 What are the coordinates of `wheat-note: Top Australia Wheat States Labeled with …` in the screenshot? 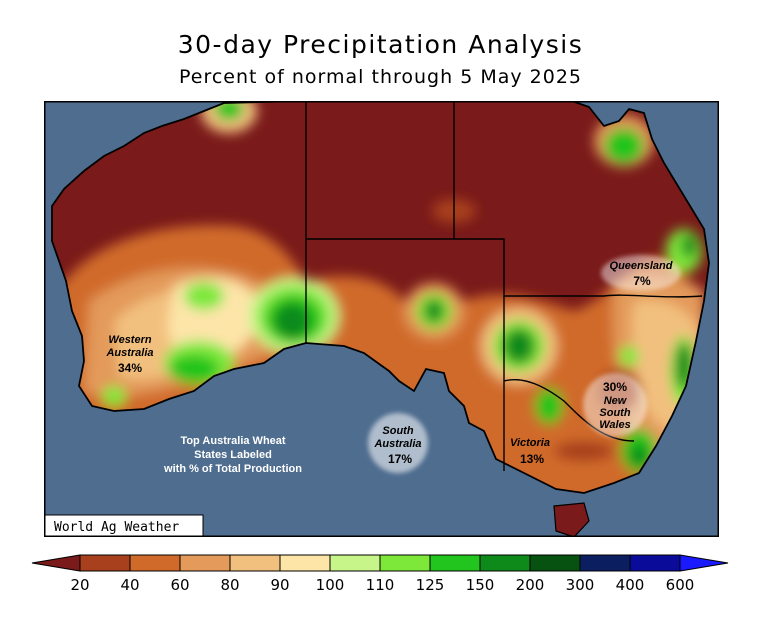 It's located at (232, 455).